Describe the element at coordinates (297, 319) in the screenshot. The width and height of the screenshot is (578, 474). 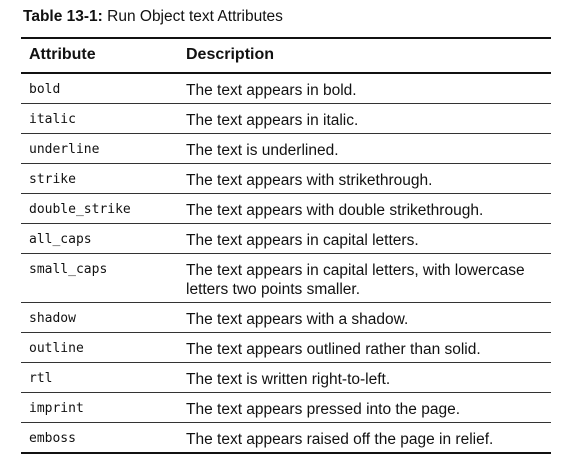
I see `description-cell: The text appears with a shadow.` at that location.